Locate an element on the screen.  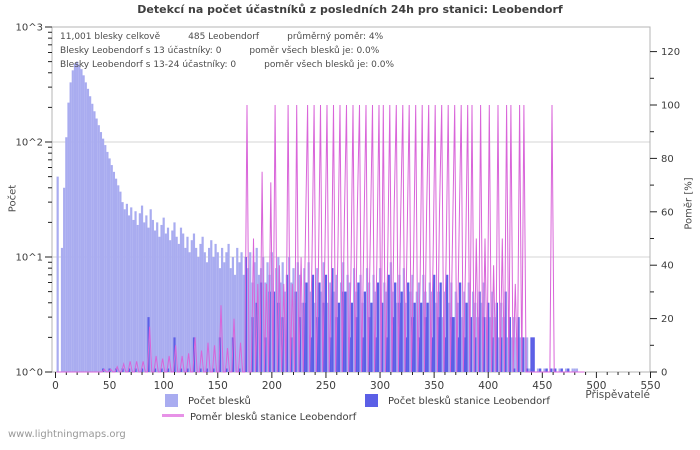
svg-text: 20 is located at coordinates (667, 319).